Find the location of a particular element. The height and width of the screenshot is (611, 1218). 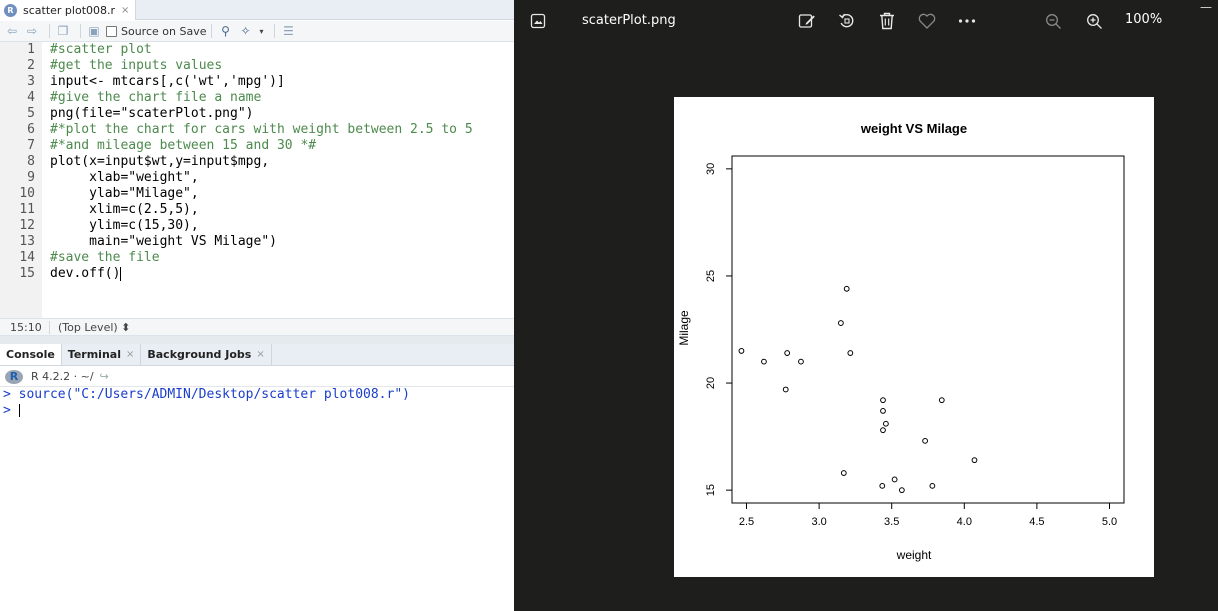

code-text: input<- mtcars[,c('wt','mpg')] is located at coordinates (167, 81).